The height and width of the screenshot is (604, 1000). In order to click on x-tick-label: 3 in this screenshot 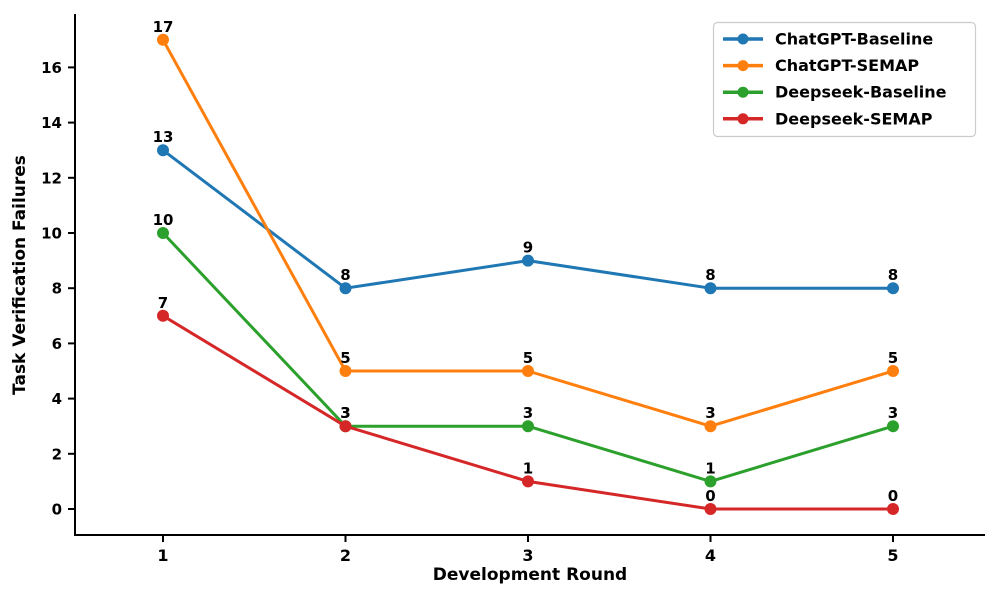, I will do `click(527, 555)`.